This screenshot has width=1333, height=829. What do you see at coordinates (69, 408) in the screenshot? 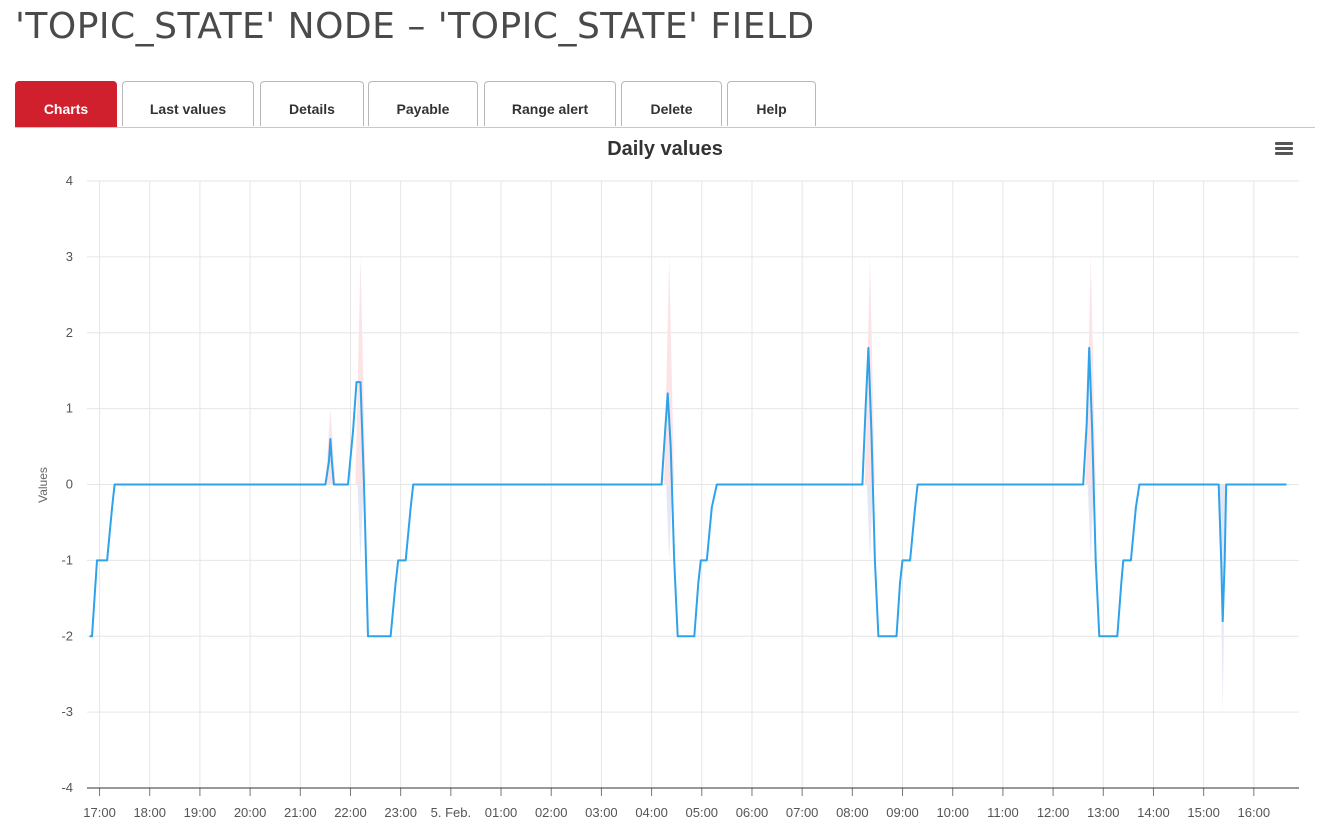
I see `y-tick-label: 1` at bounding box center [69, 408].